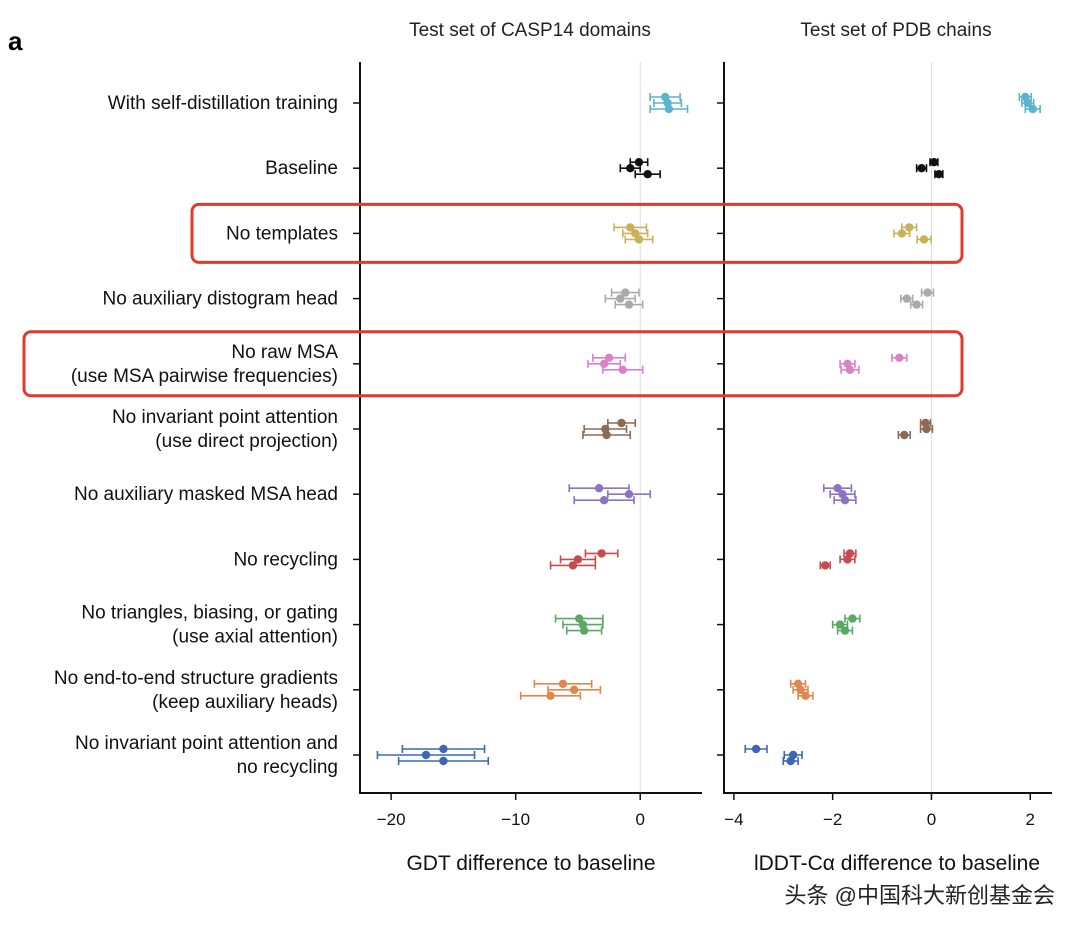 Image resolution: width=1080 pixels, height=934 pixels. I want to click on panel-title-casp14: Test set of CASP14 domains, so click(530, 30).